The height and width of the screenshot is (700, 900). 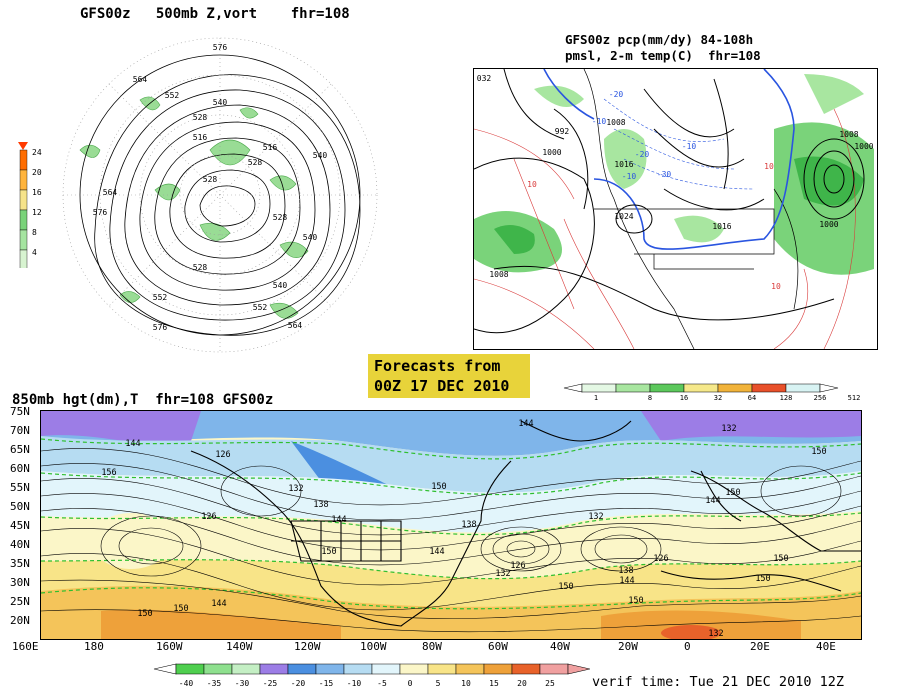 I want to click on temp-legend-label: -20, so click(x=298, y=683).